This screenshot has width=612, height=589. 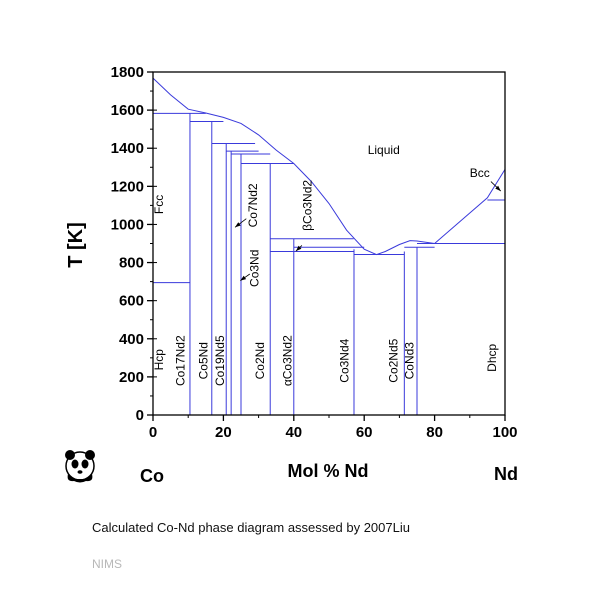 I want to click on left-element-label: Co, so click(x=152, y=476).